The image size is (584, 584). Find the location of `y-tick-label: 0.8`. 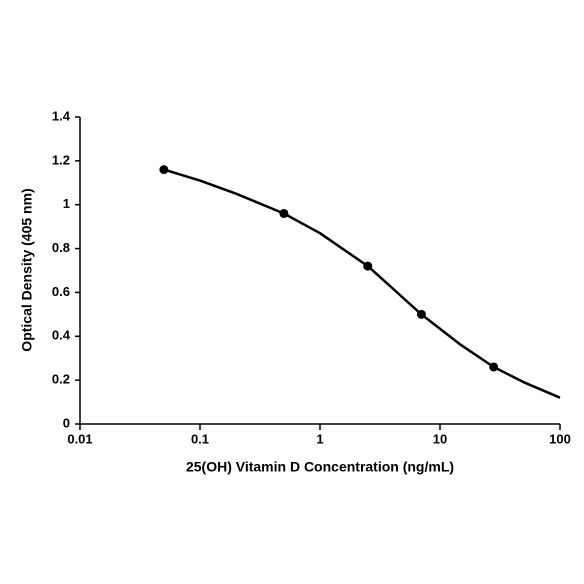

y-tick-label: 0.8 is located at coordinates (61, 247).